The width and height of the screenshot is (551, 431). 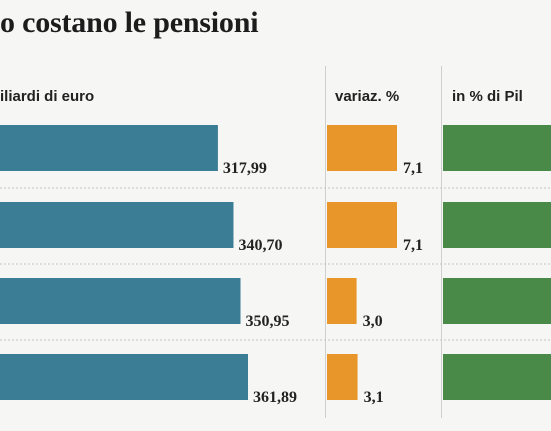 What do you see at coordinates (373, 321) in the screenshot?
I see `value-label-change: 3,0` at bounding box center [373, 321].